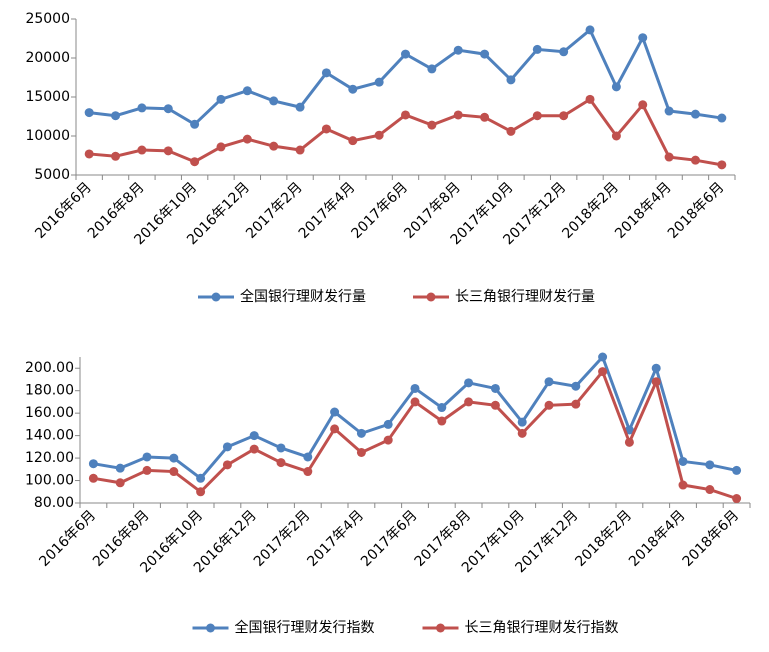  I want to click on y-tick-label: 120.00, so click(49, 458).